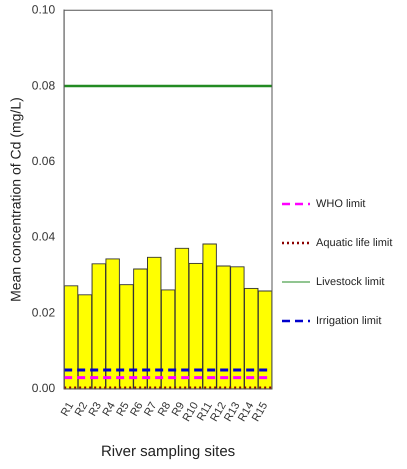  I want to click on legend-label: Livestock limit, so click(350, 282).